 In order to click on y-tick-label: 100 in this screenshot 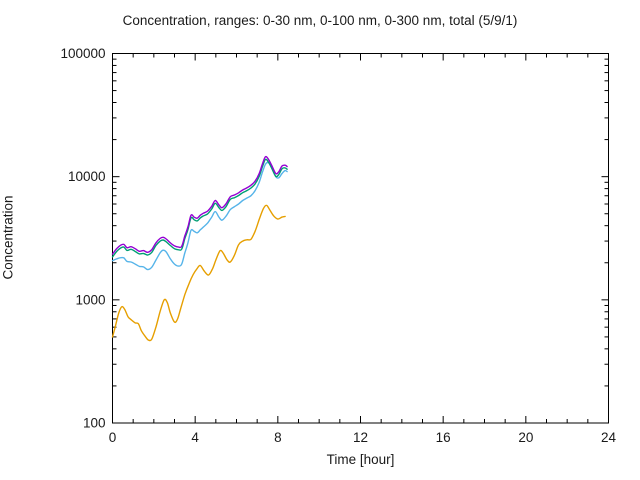, I will do `click(94, 423)`.